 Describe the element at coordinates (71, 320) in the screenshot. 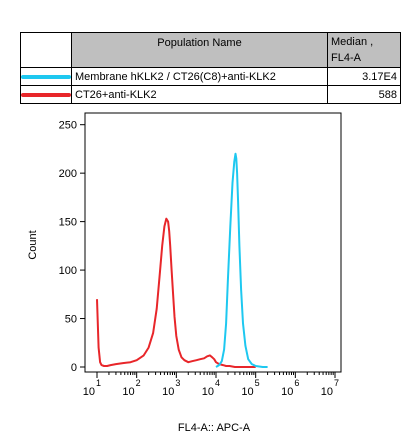

I see `y-tick-label: 50` at that location.